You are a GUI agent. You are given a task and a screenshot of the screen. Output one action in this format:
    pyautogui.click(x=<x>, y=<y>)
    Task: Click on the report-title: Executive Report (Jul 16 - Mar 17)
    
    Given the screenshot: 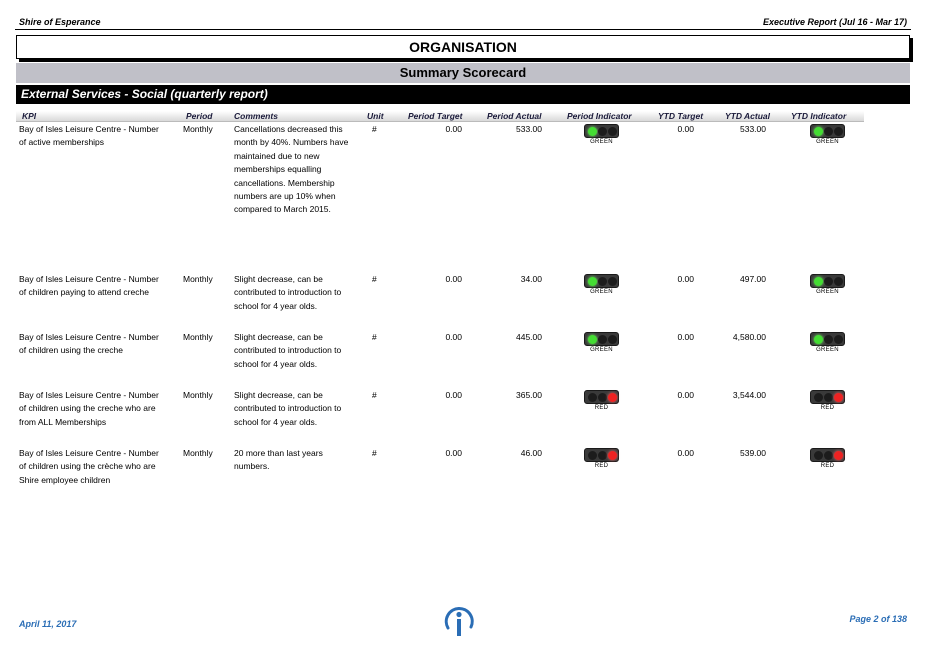 What is the action you would take?
    pyautogui.click(x=834, y=22)
    